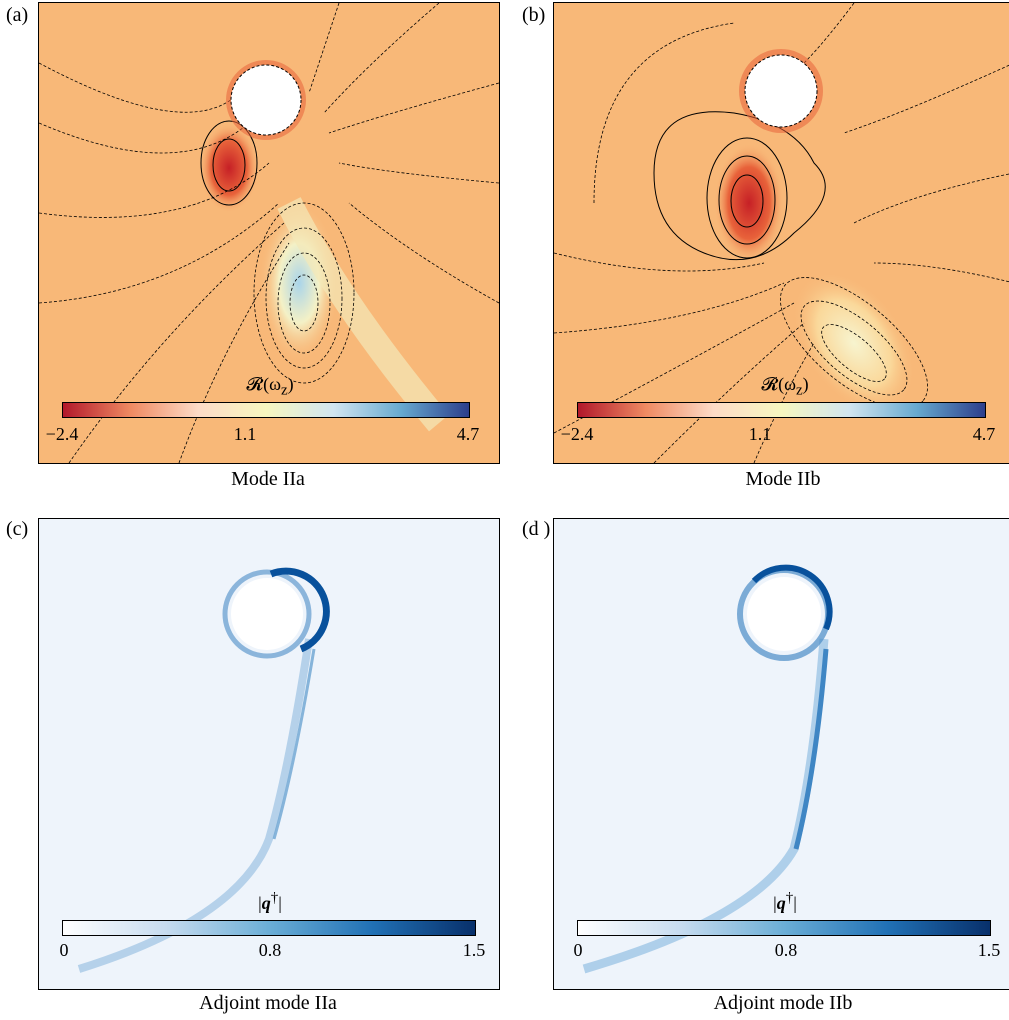  What do you see at coordinates (270, 386) in the screenshot?
I see `panel-a-colorbar-title: 𝓡(ωz)` at bounding box center [270, 386].